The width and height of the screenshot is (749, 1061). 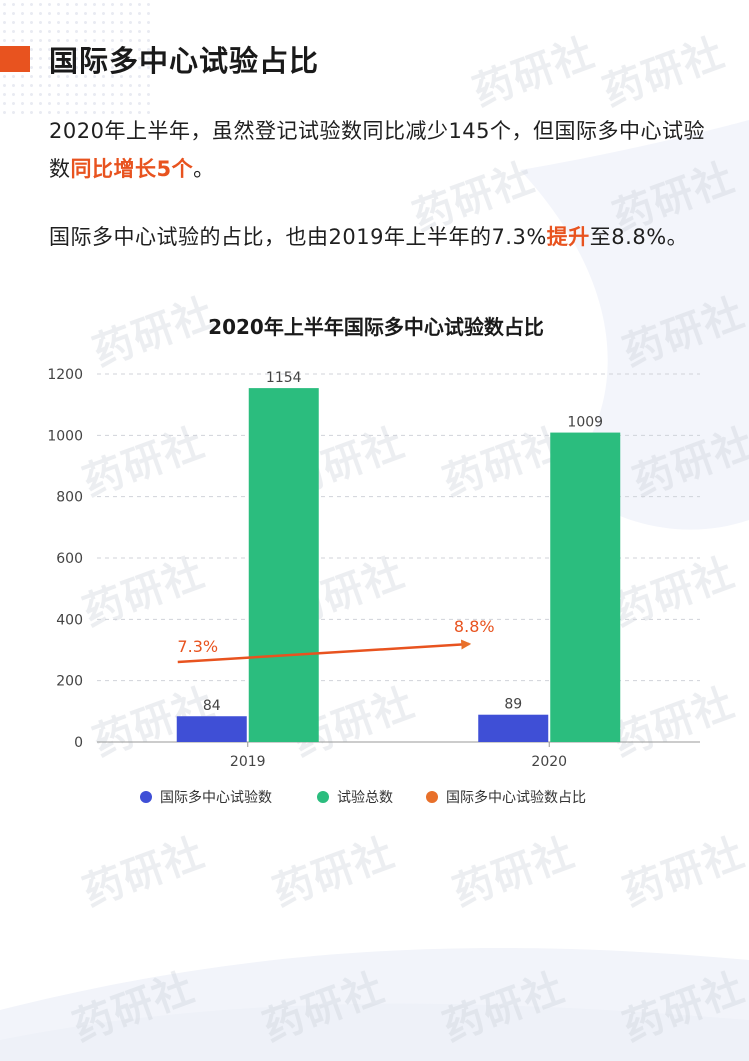 I want to click on ratio-label: 8.8%, so click(x=474, y=626).